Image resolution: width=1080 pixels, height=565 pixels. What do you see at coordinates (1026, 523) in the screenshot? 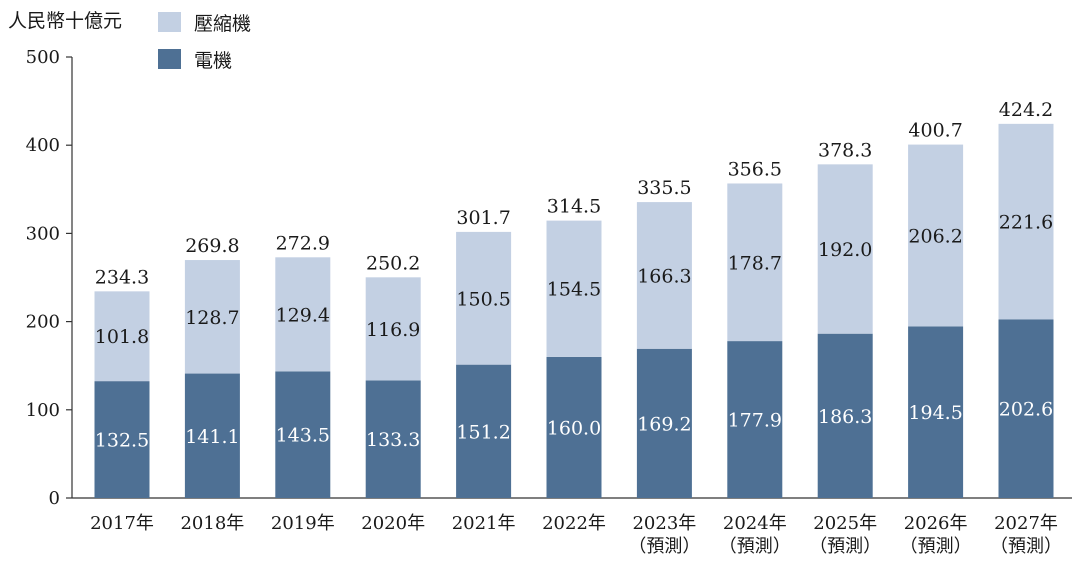
I see `x-tick-label: 2027年` at bounding box center [1026, 523].